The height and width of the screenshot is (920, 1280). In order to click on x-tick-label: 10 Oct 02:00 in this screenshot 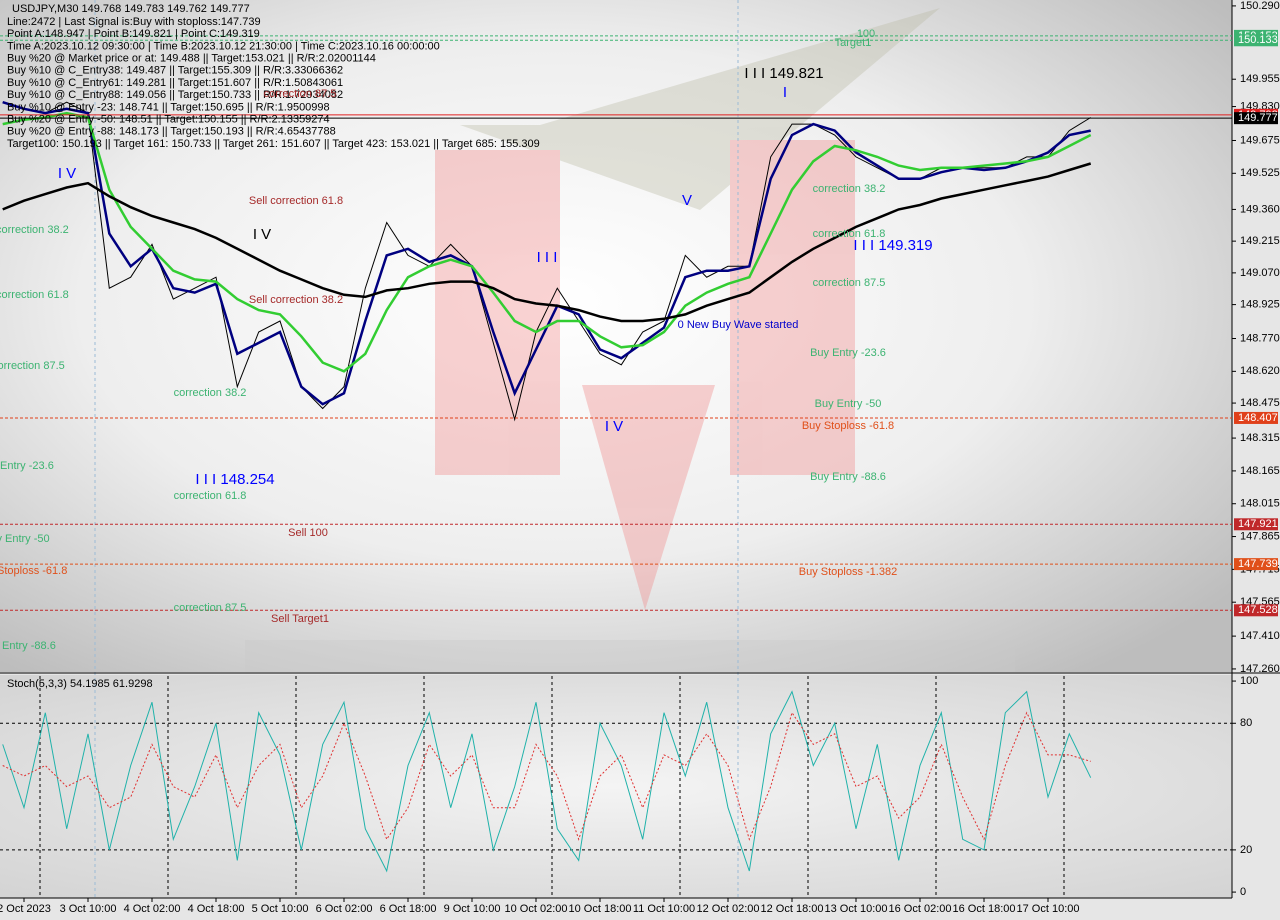, I will do `click(536, 909)`.